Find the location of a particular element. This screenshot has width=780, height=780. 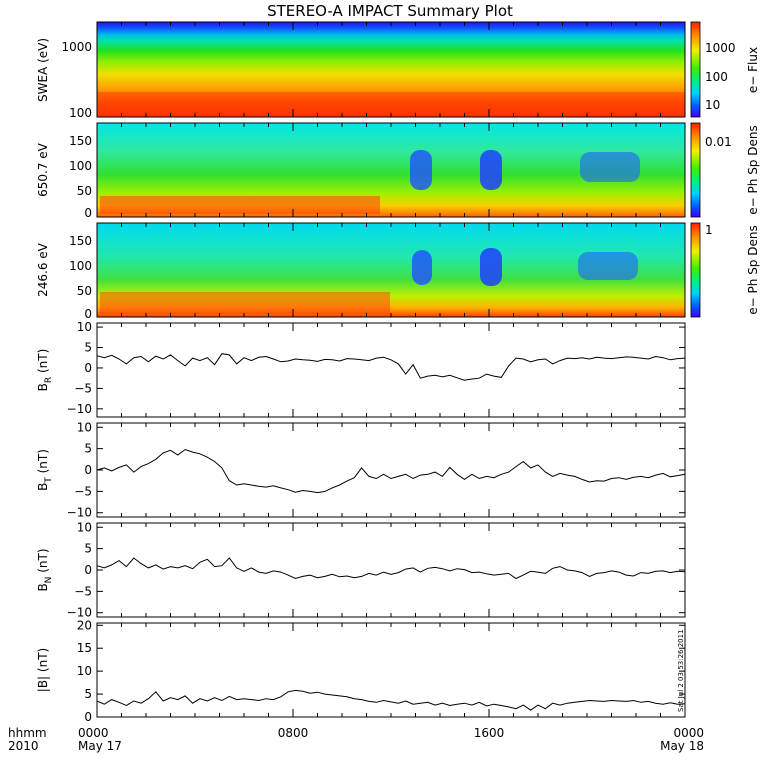

pad246-ylabel: 246.6 eV is located at coordinates (43, 269).